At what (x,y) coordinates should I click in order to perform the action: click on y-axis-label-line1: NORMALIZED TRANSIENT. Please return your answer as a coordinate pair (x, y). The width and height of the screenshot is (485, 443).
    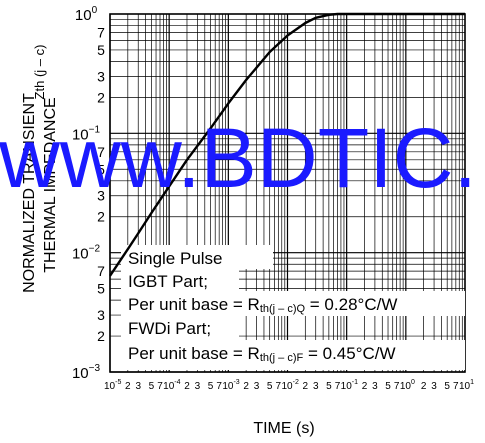
    Looking at the image, I should click on (29, 193).